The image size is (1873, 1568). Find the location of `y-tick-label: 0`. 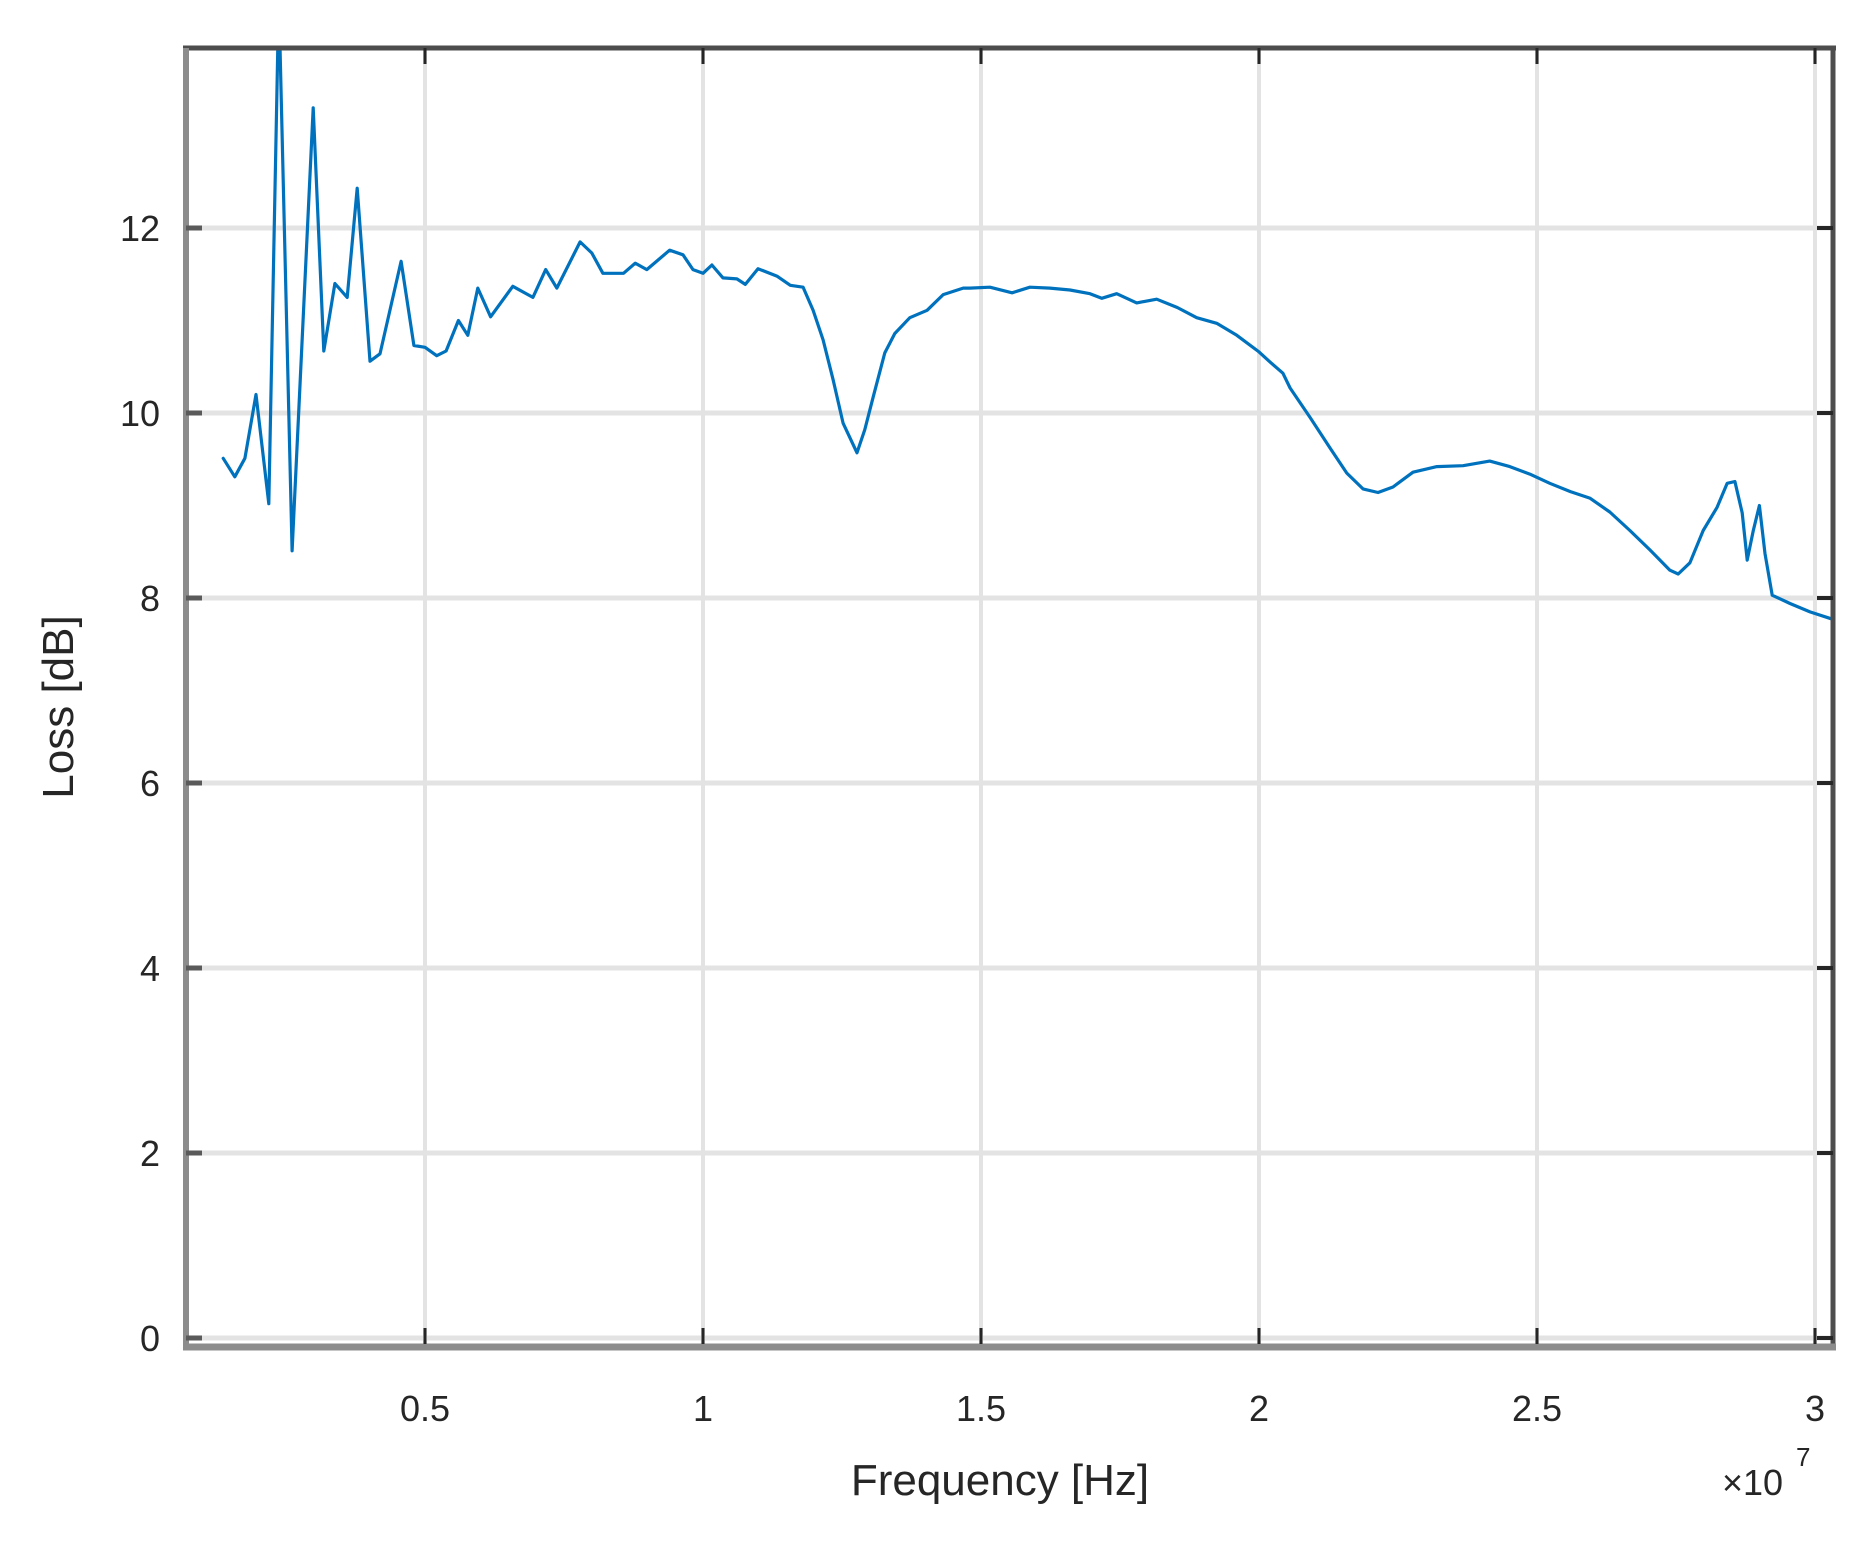

y-tick-label: 0 is located at coordinates (150, 1338).